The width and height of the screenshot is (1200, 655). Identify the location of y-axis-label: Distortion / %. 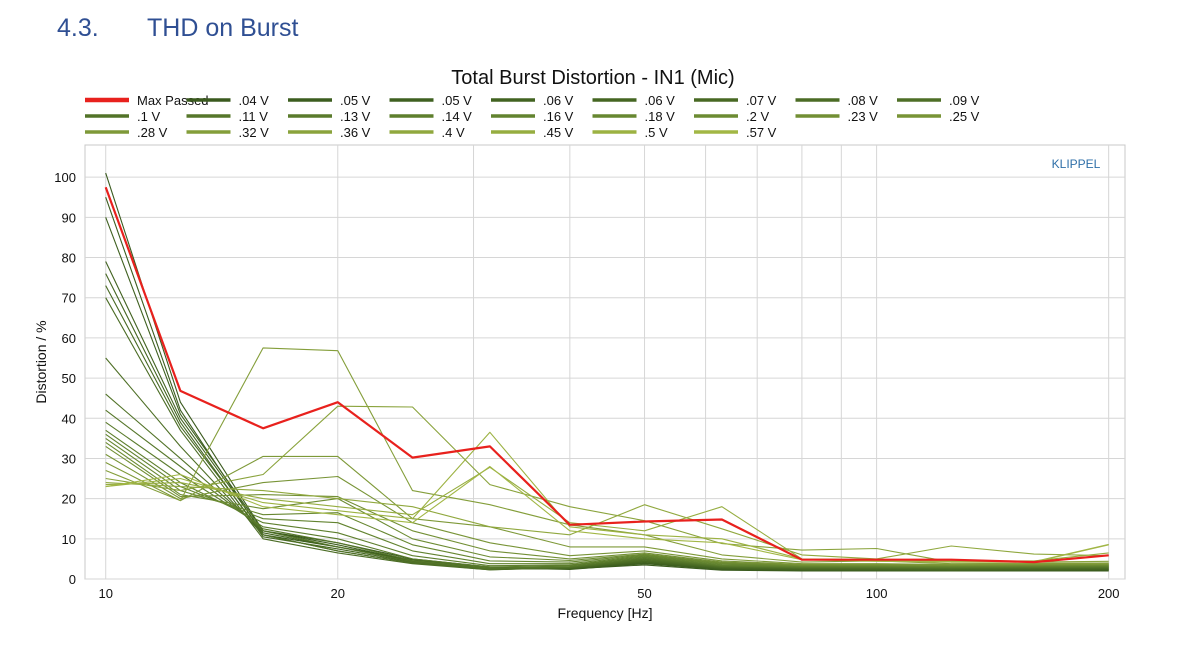
(41, 361).